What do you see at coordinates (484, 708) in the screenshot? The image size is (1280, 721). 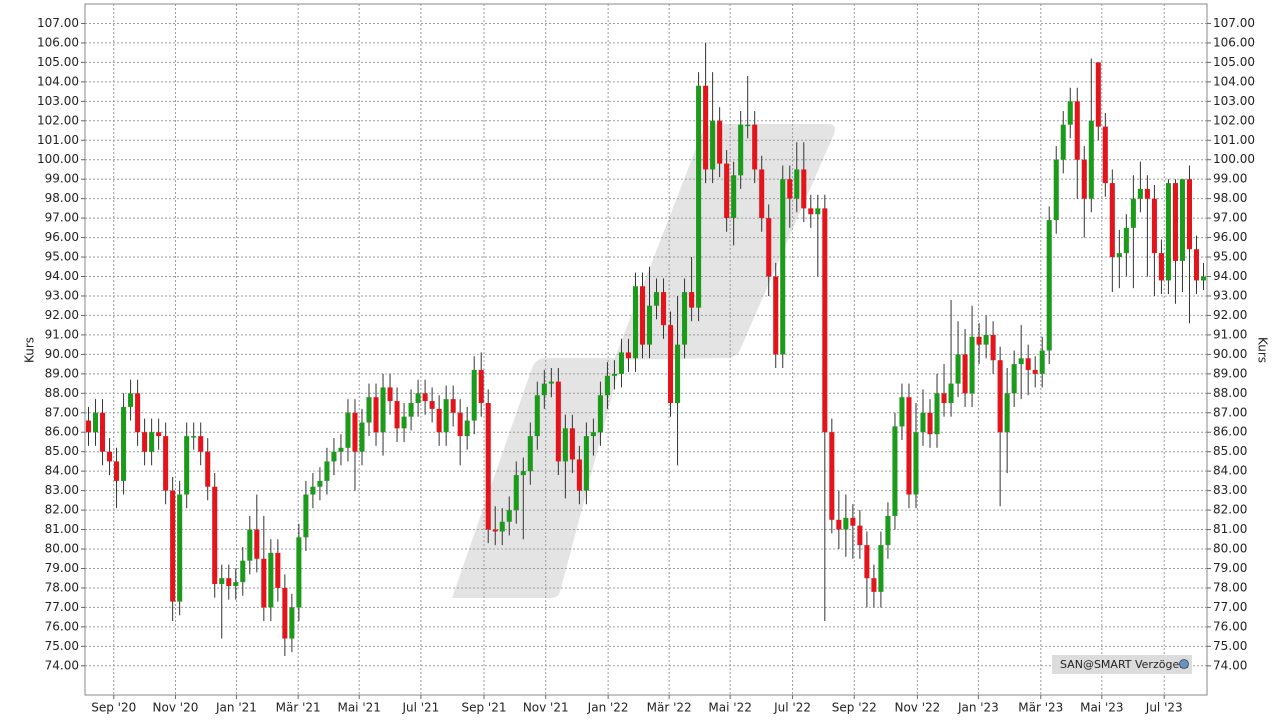 I see `x-tick-label: Sep '21` at bounding box center [484, 708].